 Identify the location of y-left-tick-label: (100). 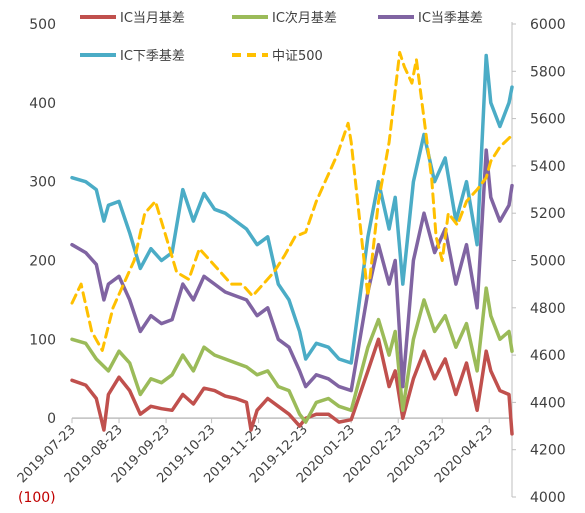
(37, 498).